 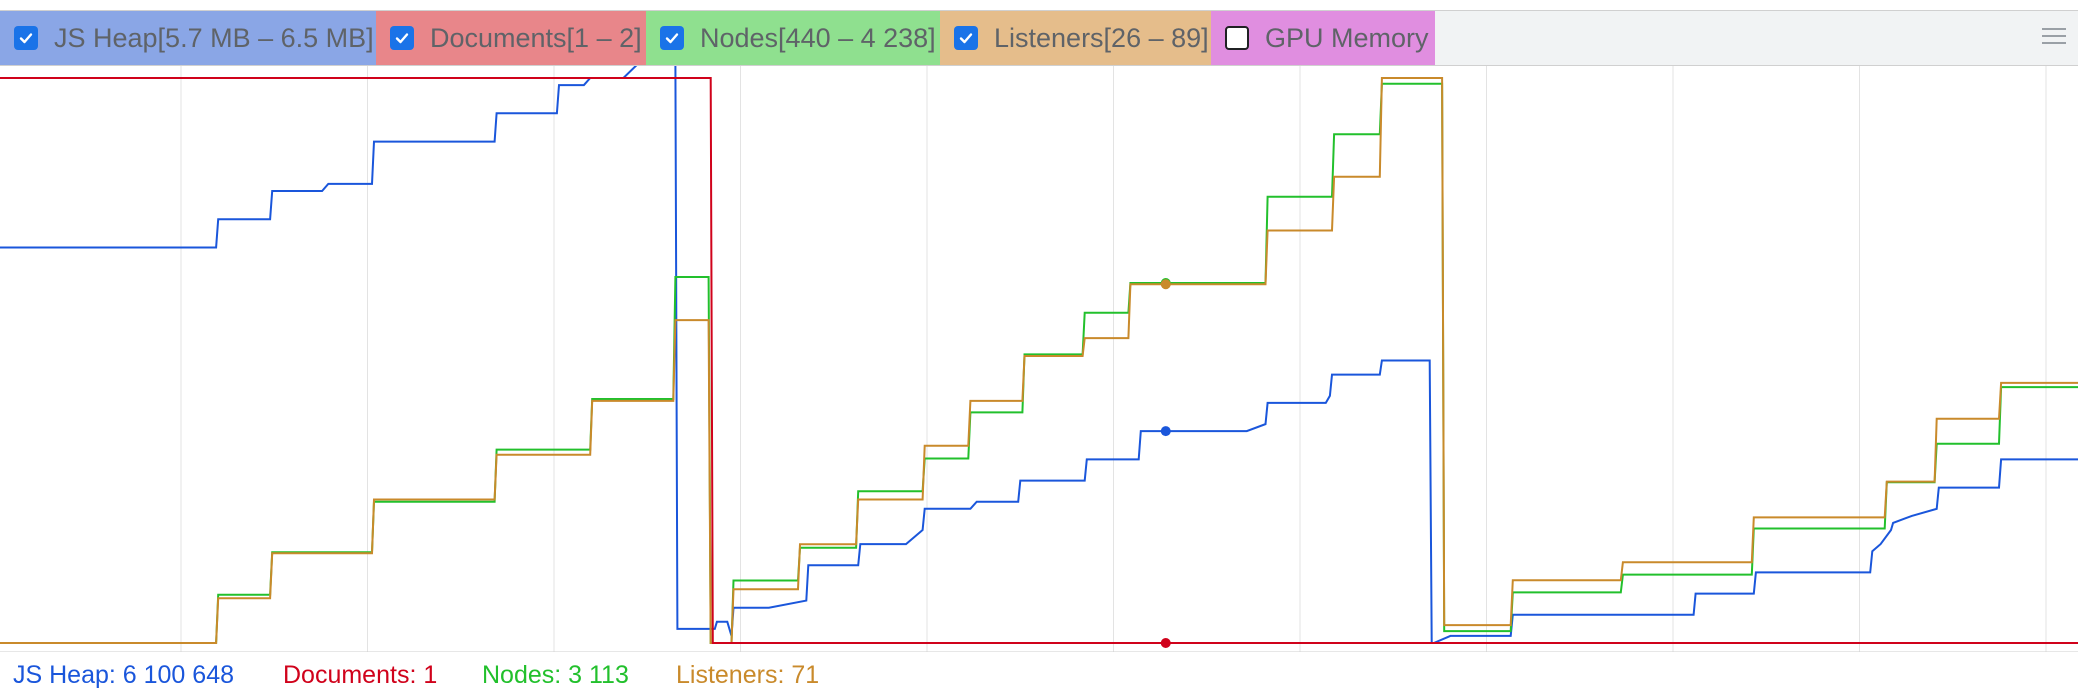 I want to click on status-documents: Documents: 1, so click(x=360, y=675).